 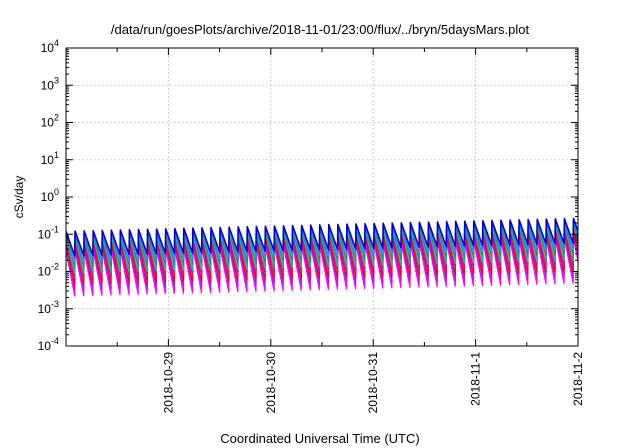 I want to click on x-tick-label: 2018-10-31, so click(x=373, y=383).